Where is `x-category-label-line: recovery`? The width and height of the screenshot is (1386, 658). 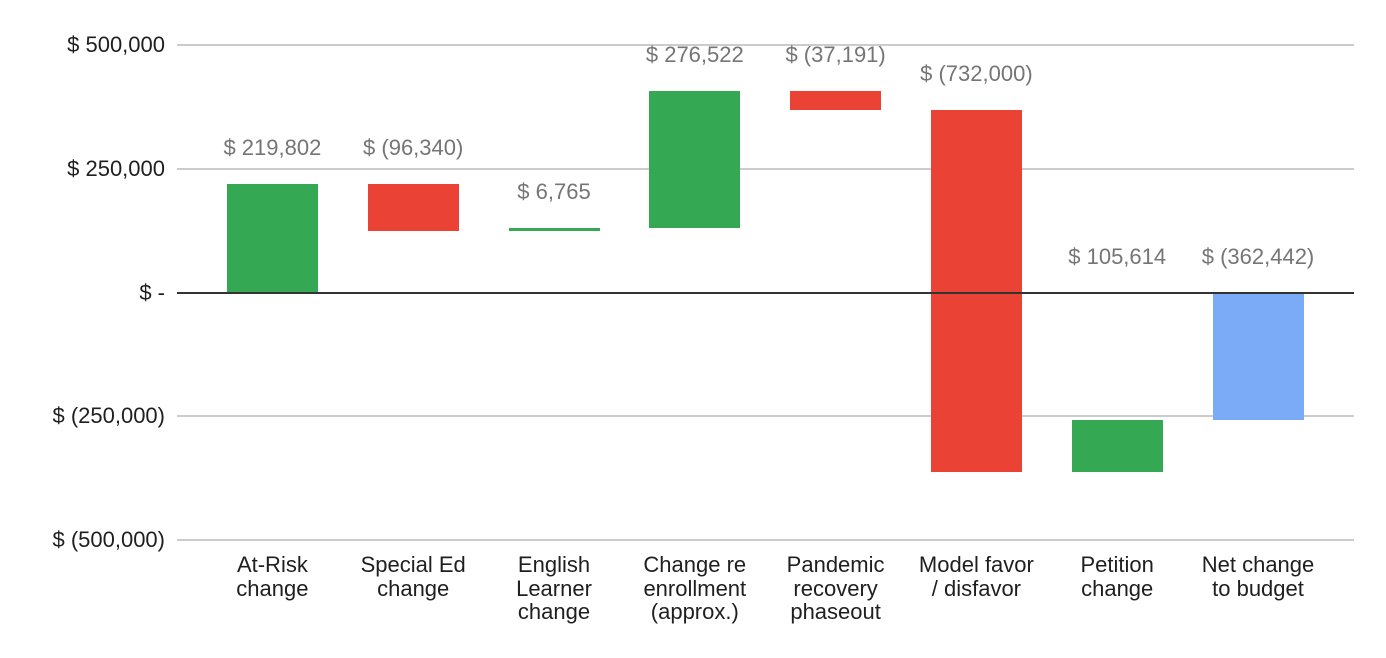
x-category-label-line: recovery is located at coordinates (835, 588).